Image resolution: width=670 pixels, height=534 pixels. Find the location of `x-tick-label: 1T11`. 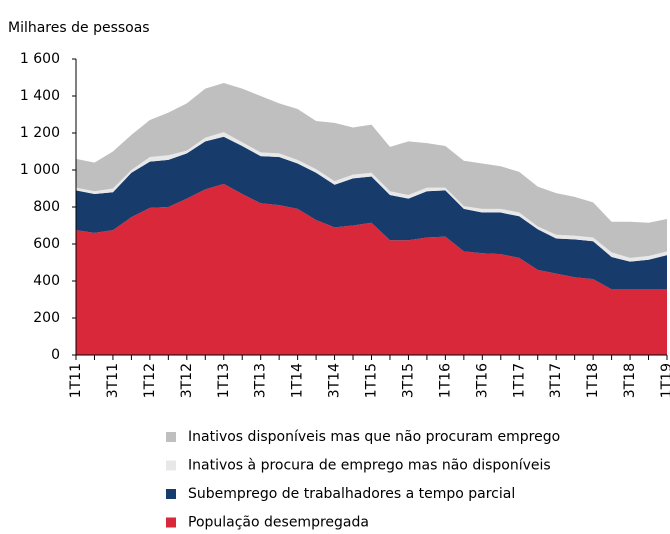

x-tick-label: 1T11 is located at coordinates (76, 380).